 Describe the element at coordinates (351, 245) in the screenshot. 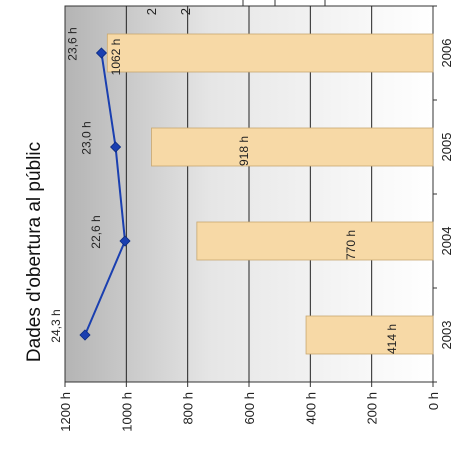

I see `bar-label: 770 h` at that location.